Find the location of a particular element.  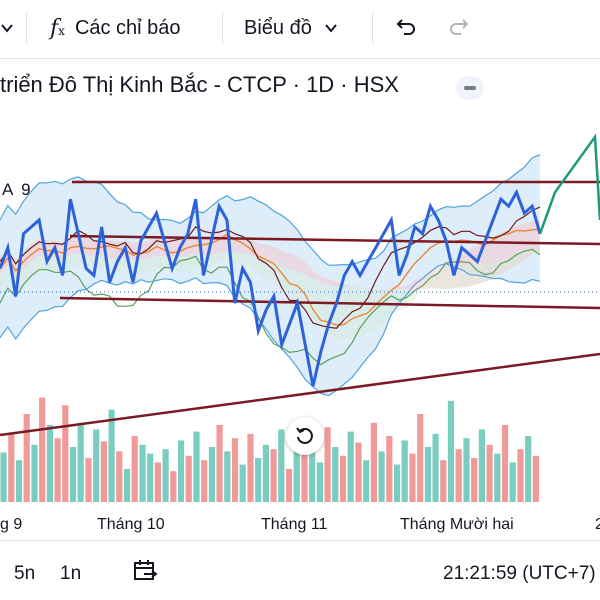

cloud-pink is located at coordinates (270, 256).